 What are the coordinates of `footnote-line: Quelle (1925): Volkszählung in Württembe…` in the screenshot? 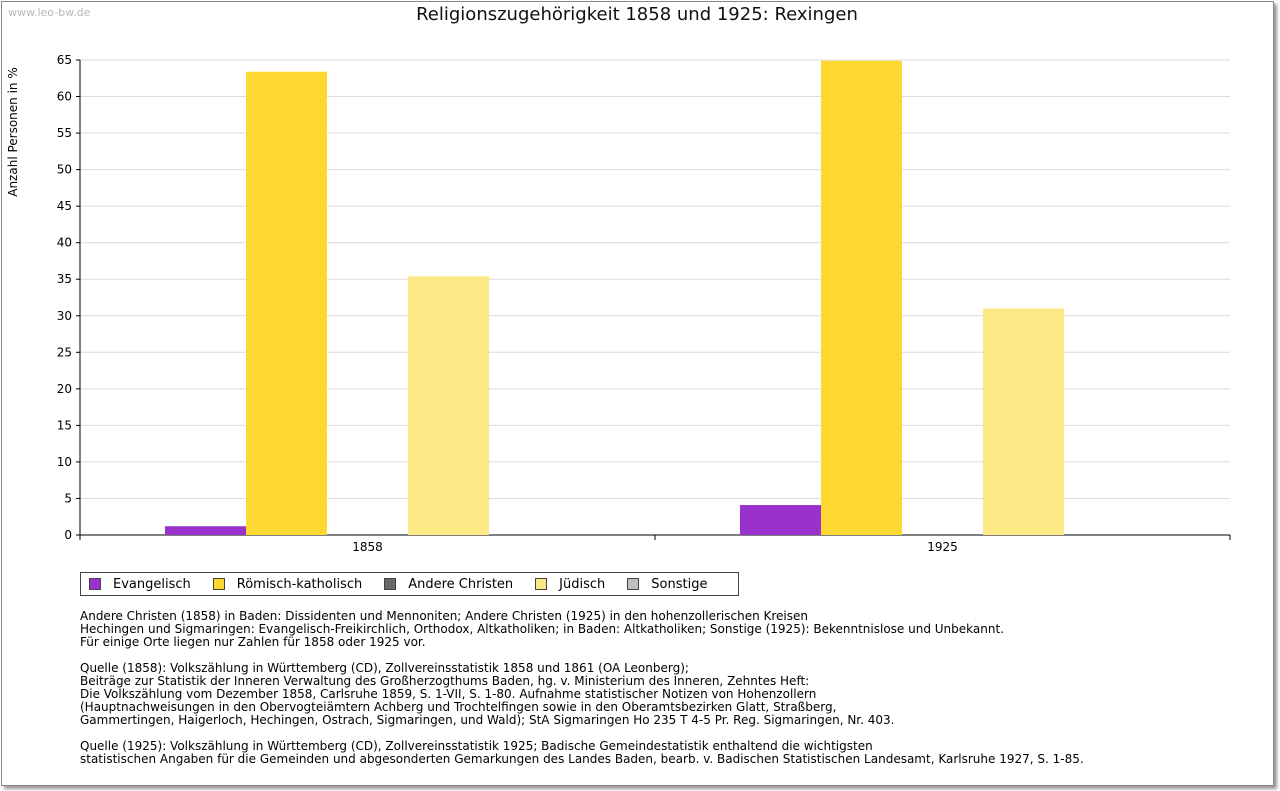 It's located at (476, 746).